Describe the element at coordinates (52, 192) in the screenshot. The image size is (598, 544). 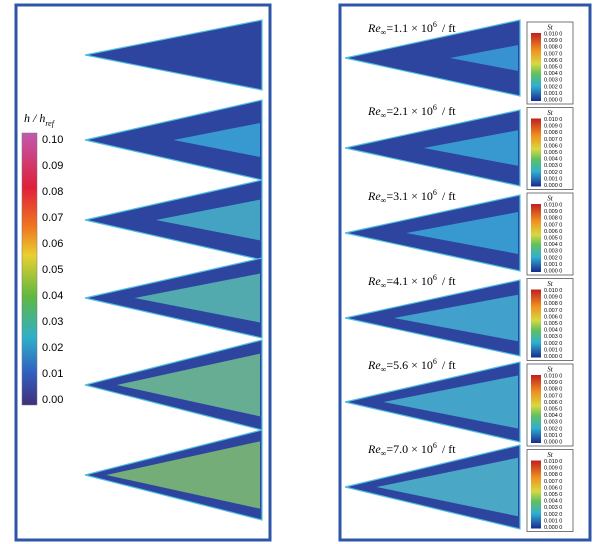
I see `colorbar-tick-label: 0.08` at that location.